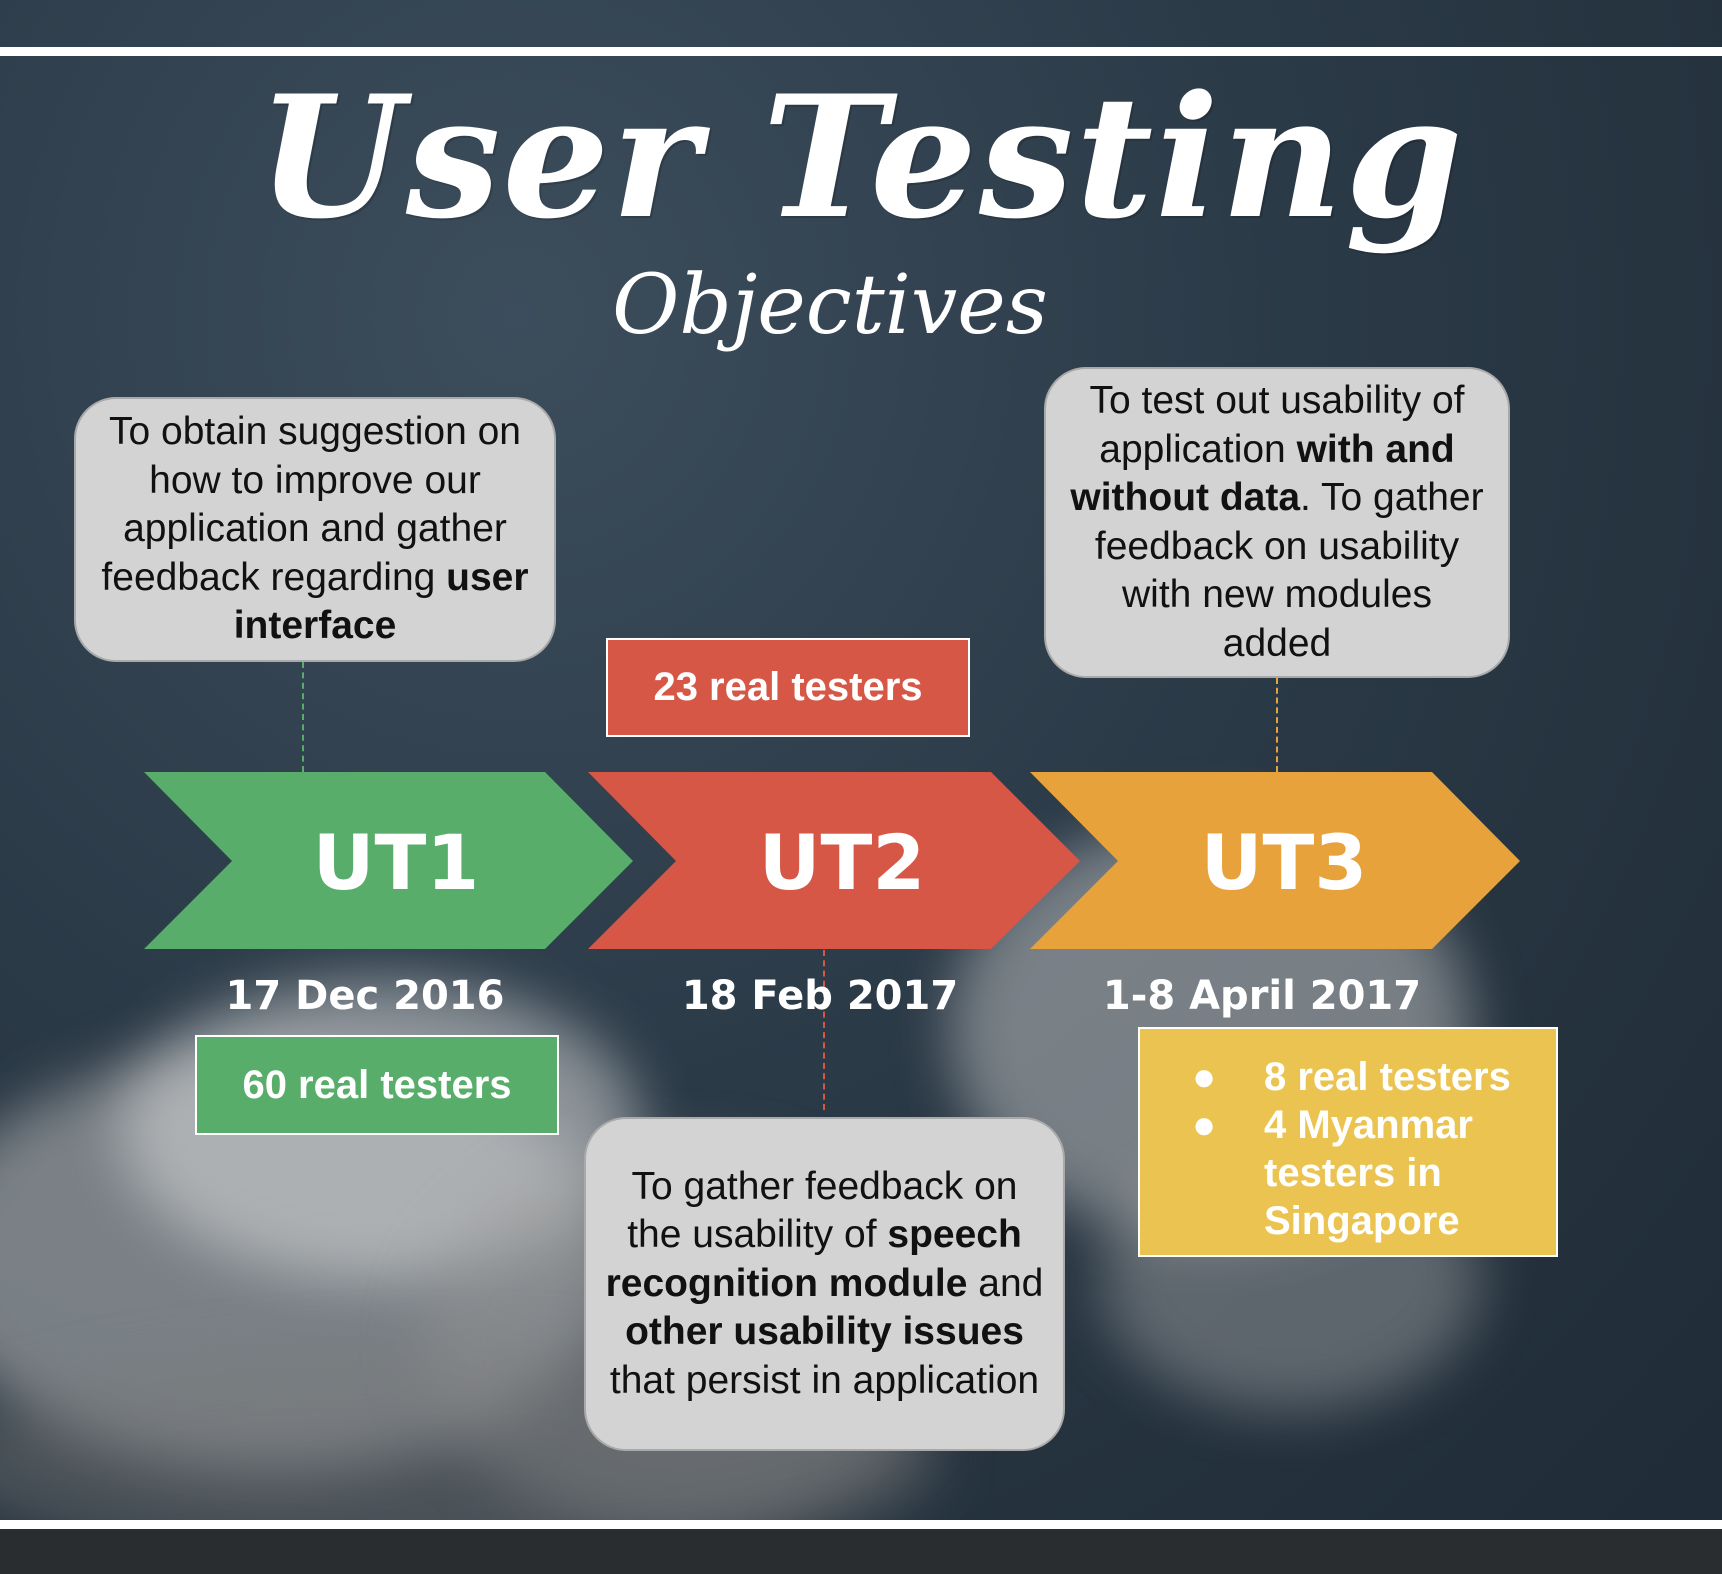 This screenshot has width=1722, height=1574. I want to click on ut1-date: 17 Dec 2016, so click(365, 996).